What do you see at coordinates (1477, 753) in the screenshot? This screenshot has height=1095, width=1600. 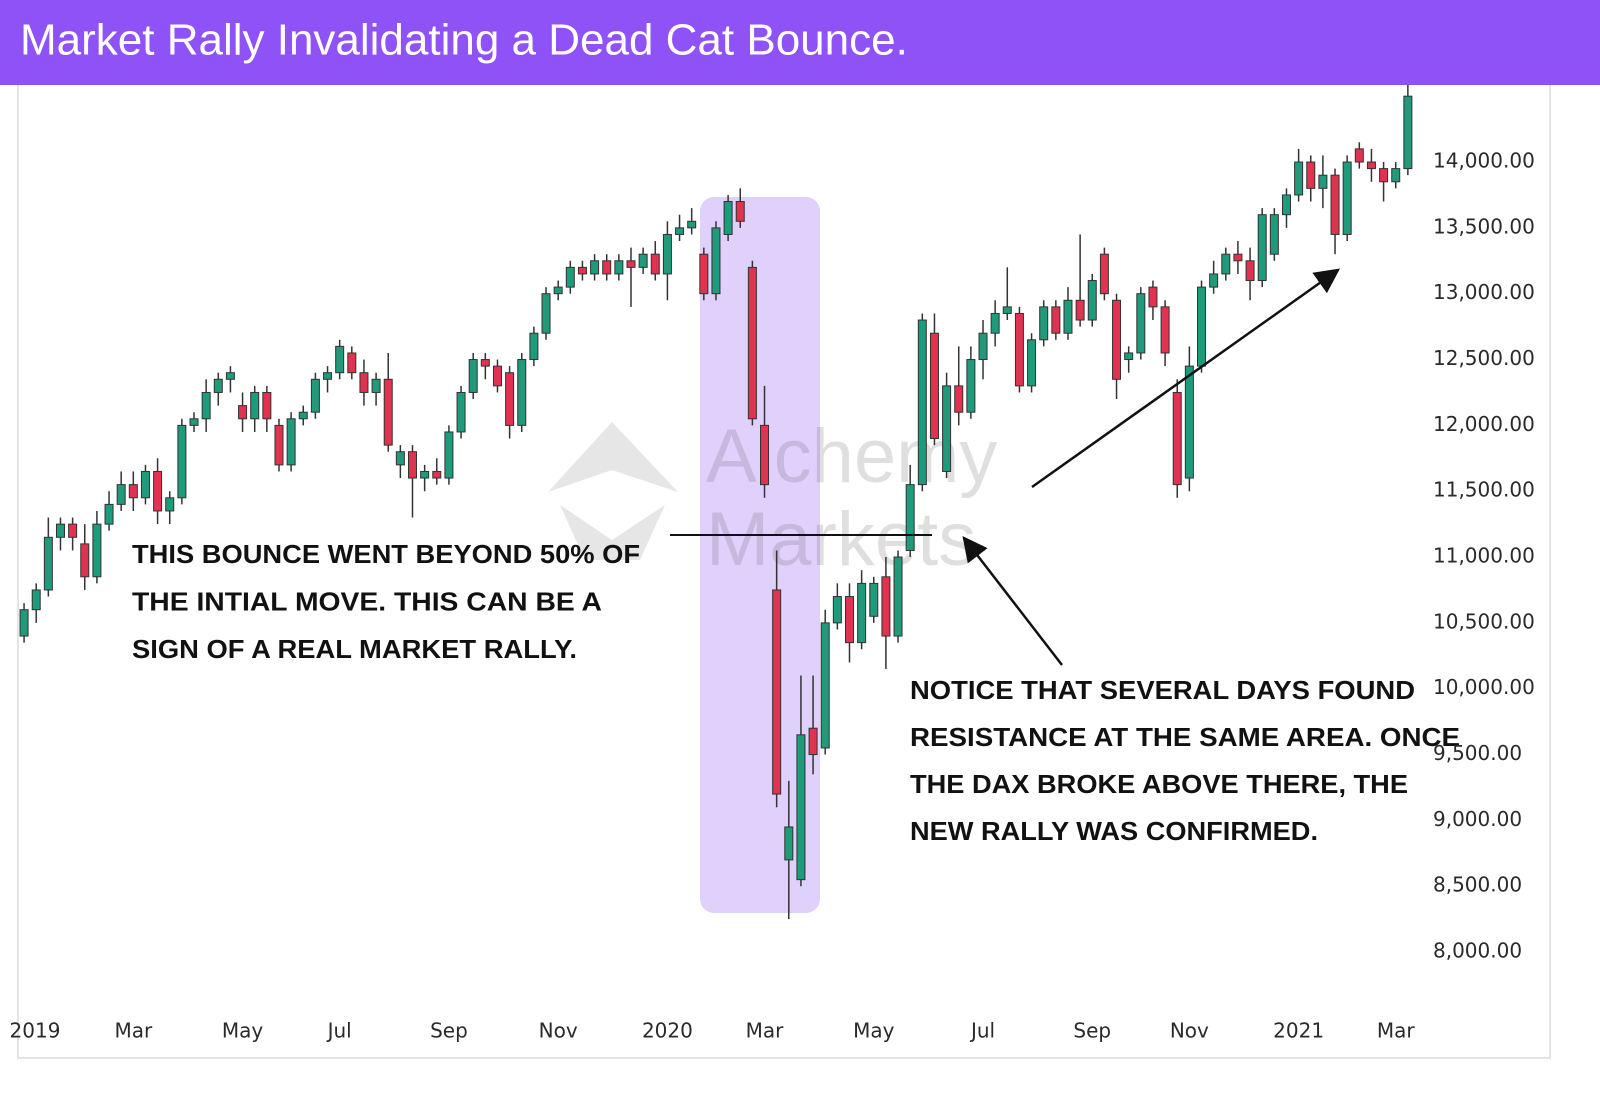 I see `y-tick-label: 9,500.00` at bounding box center [1477, 753].